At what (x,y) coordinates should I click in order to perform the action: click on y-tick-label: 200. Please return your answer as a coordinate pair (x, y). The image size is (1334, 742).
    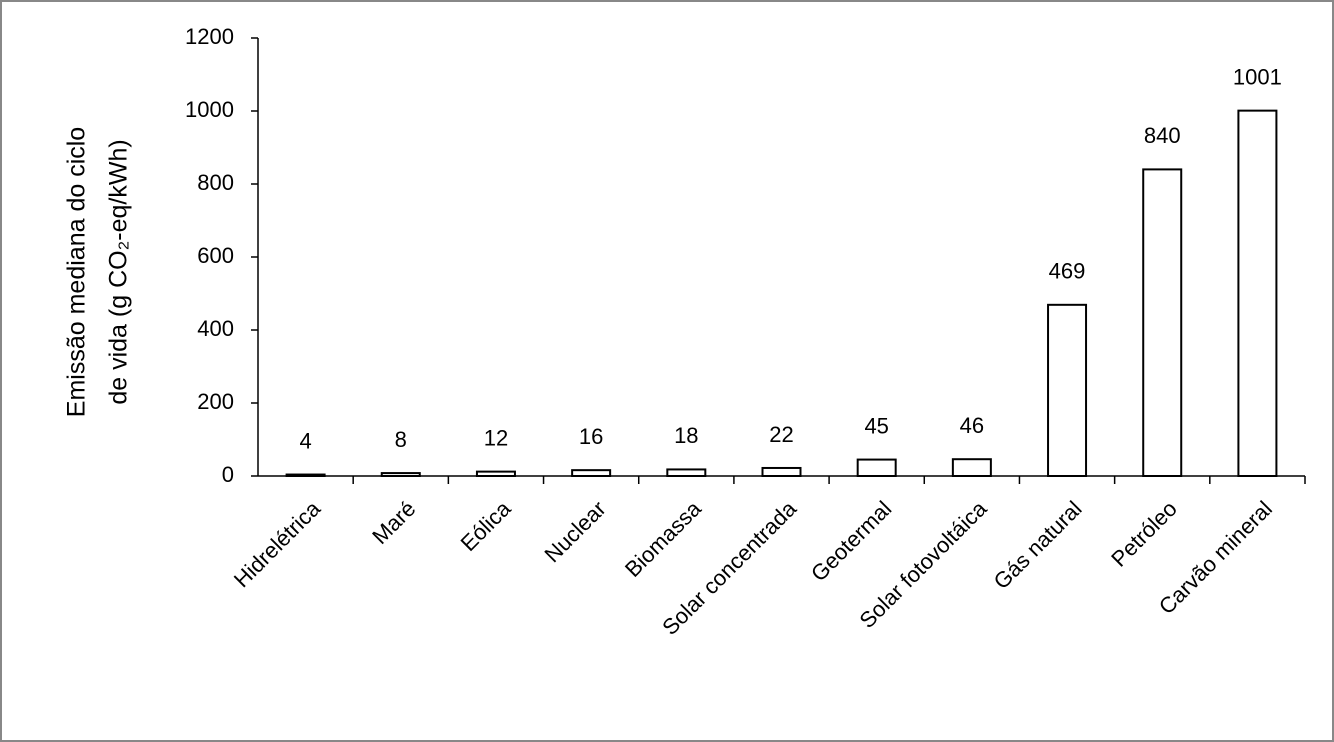
    Looking at the image, I should click on (215, 401).